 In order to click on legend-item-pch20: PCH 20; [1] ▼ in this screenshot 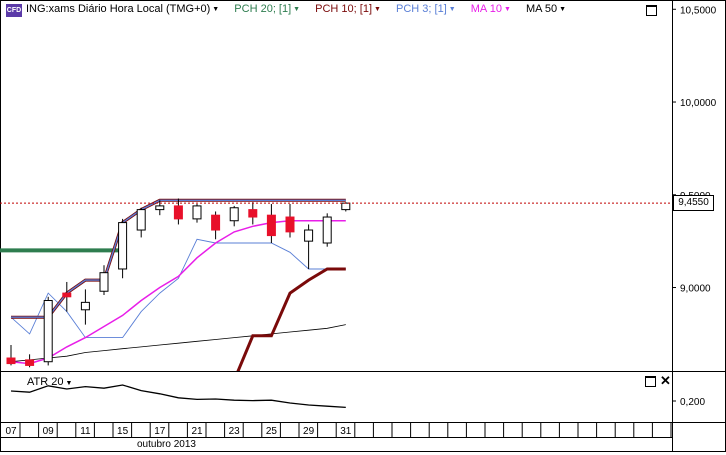, I will do `click(267, 9)`.